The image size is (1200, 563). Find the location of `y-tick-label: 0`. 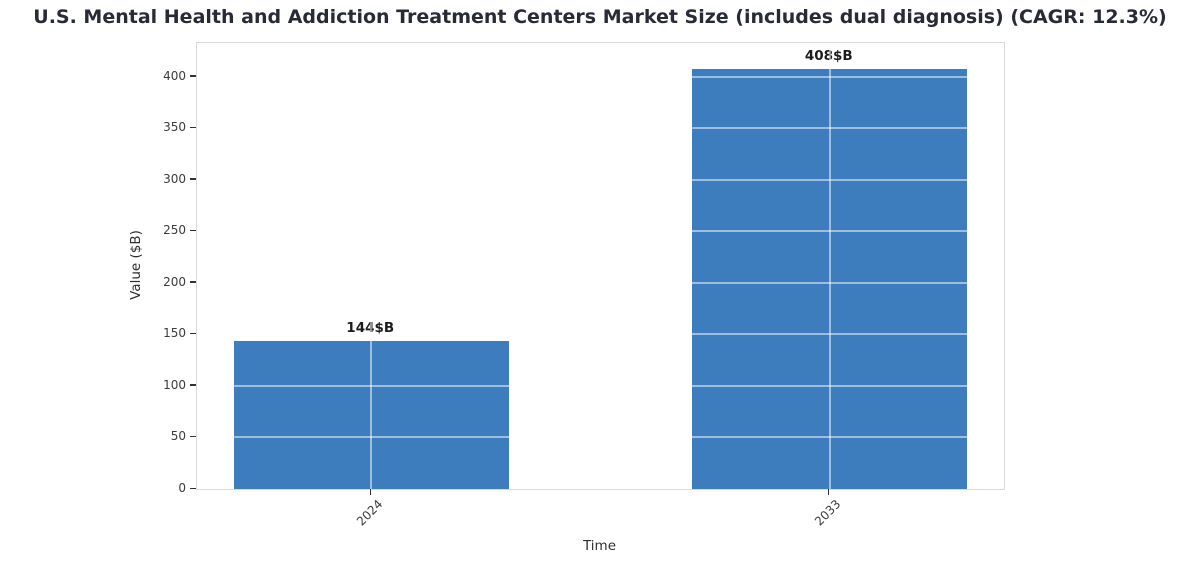

y-tick-label: 0 is located at coordinates (182, 488).